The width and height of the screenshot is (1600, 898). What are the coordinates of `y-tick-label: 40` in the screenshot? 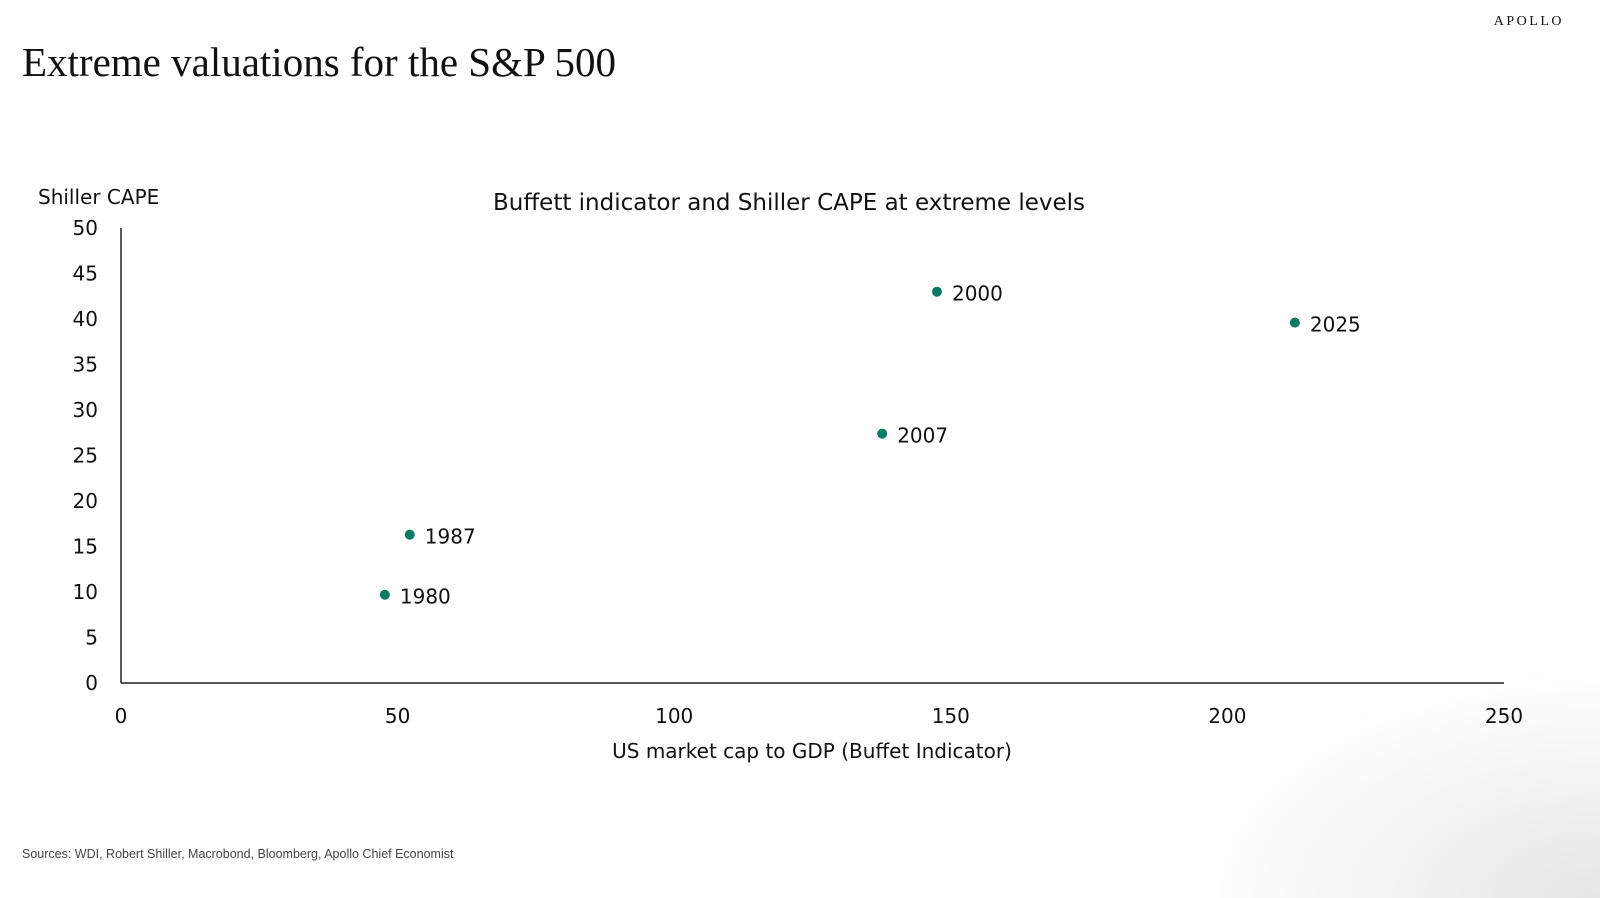 It's located at (85, 319).